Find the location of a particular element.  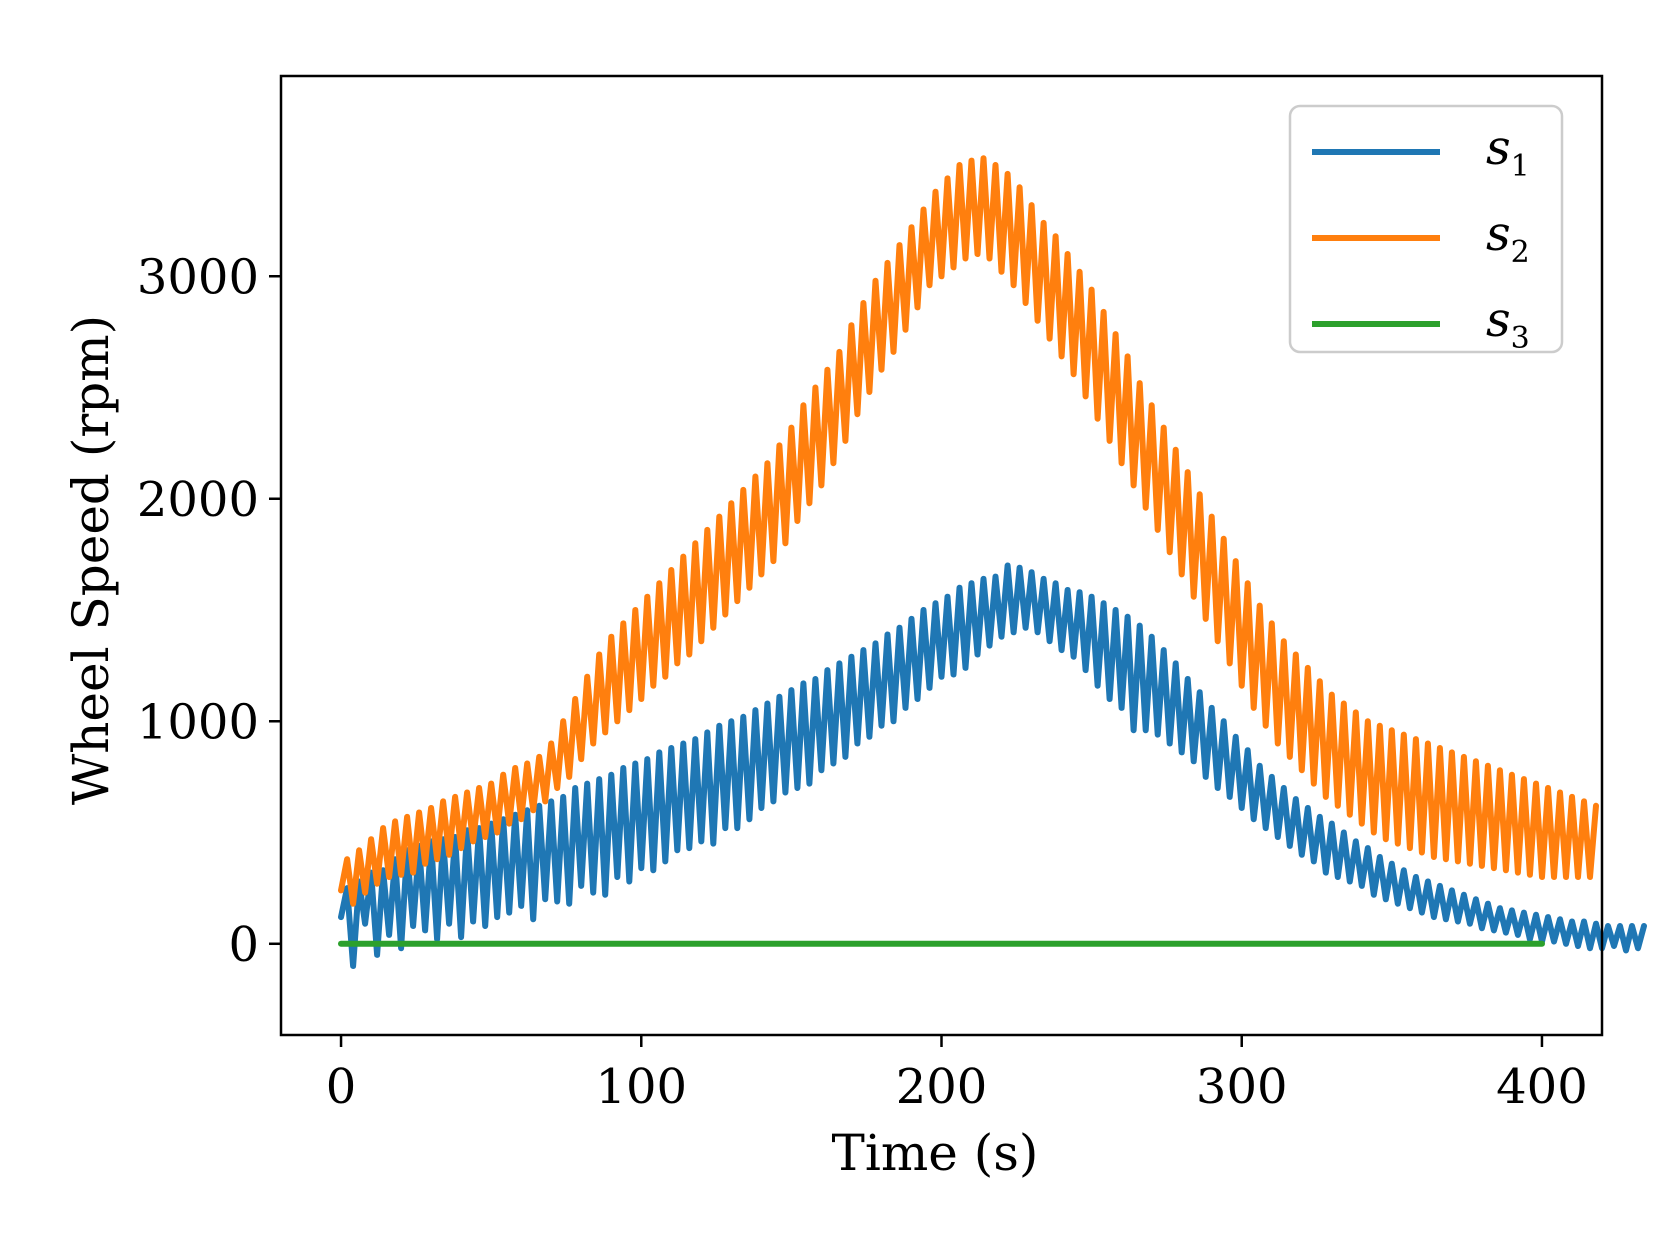

legend-label-s3: s3 is located at coordinates (1508, 324).